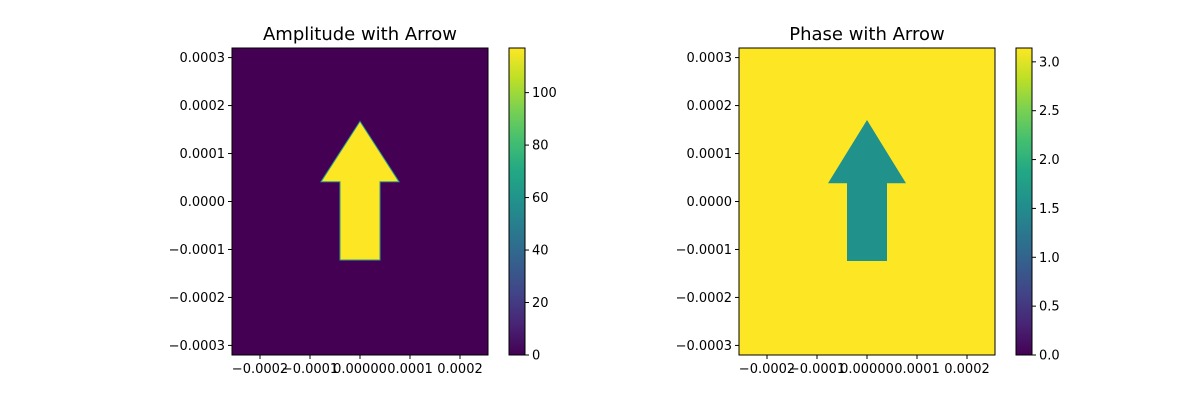 The height and width of the screenshot is (400, 1200). I want to click on phase-y-tick-label: 0.0000, so click(710, 202).